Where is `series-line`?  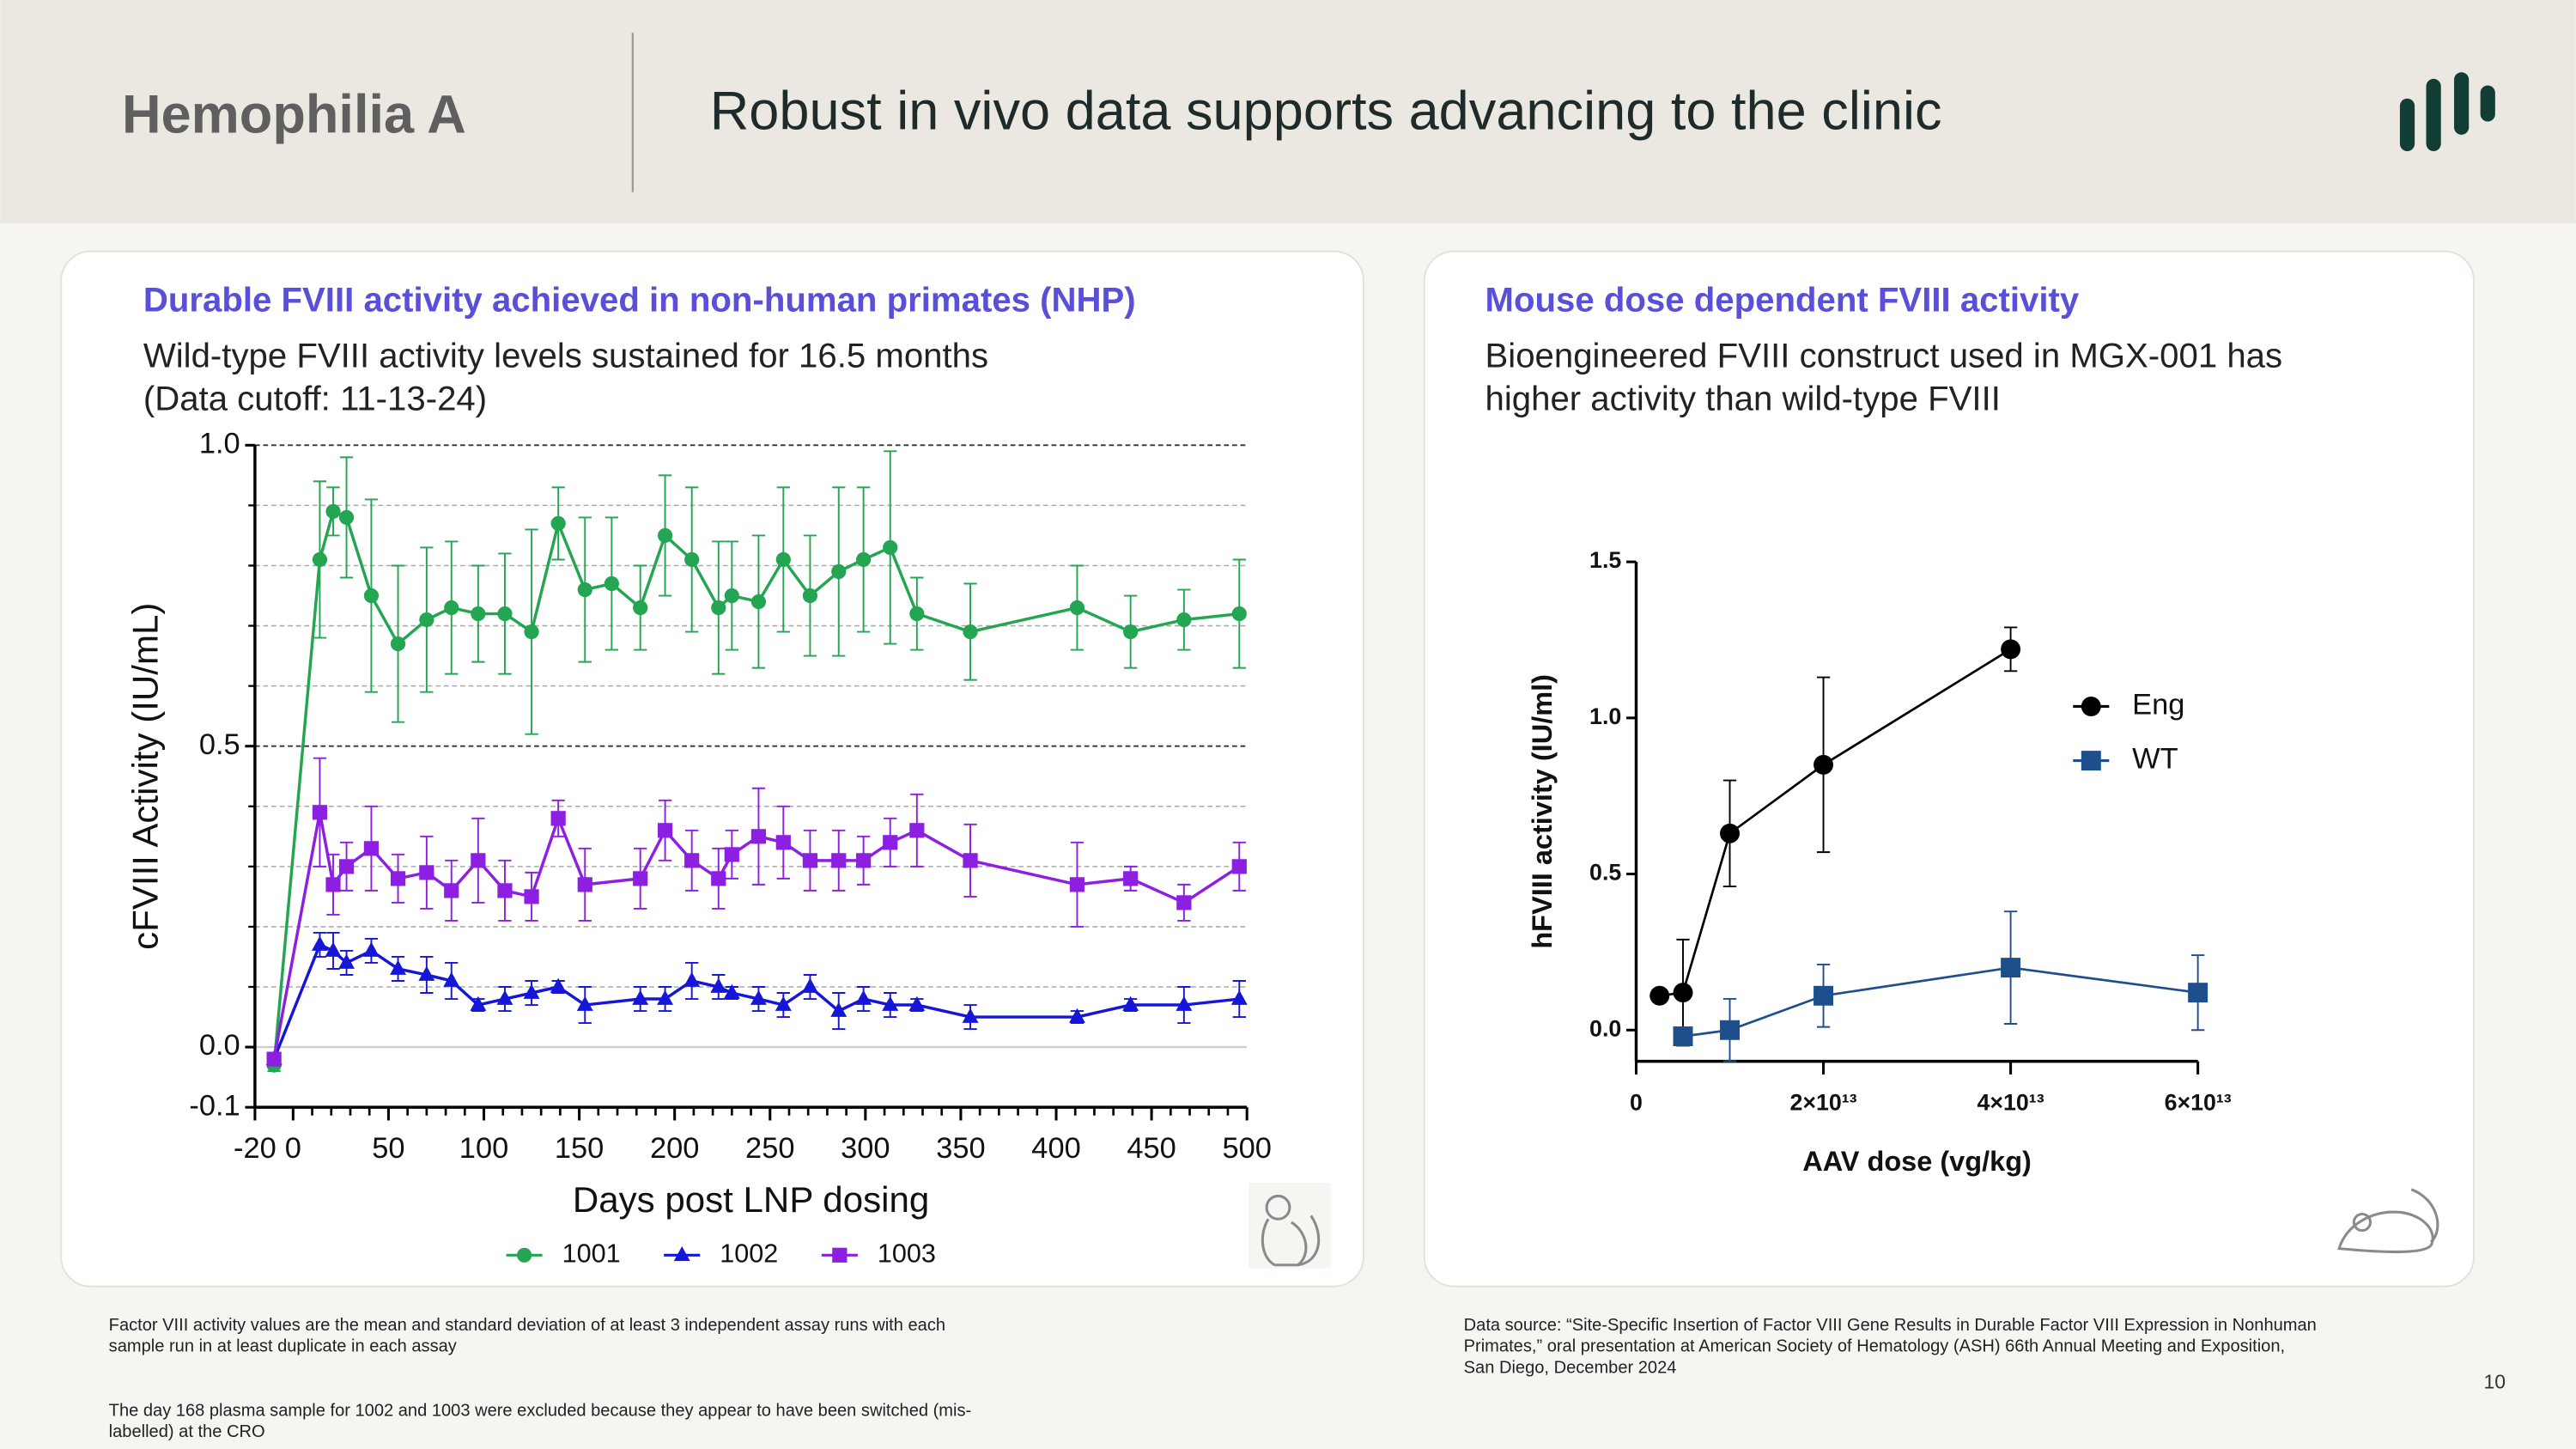 series-line is located at coordinates (756, 1001).